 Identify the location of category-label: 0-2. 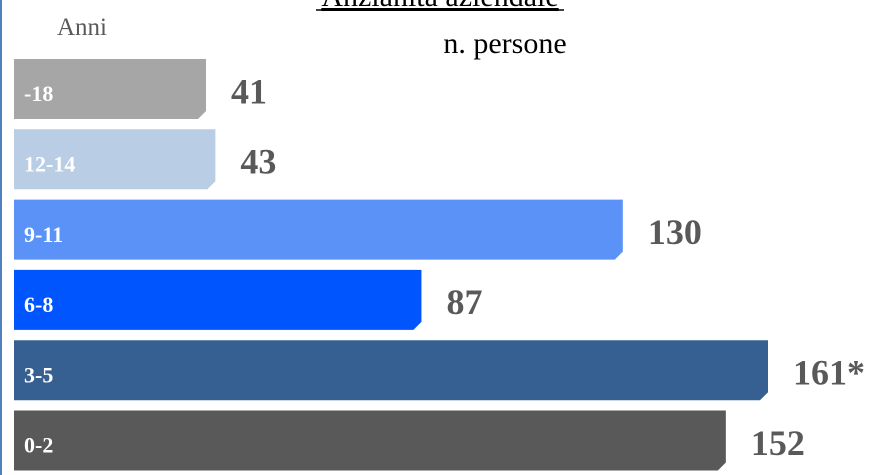
(38, 445).